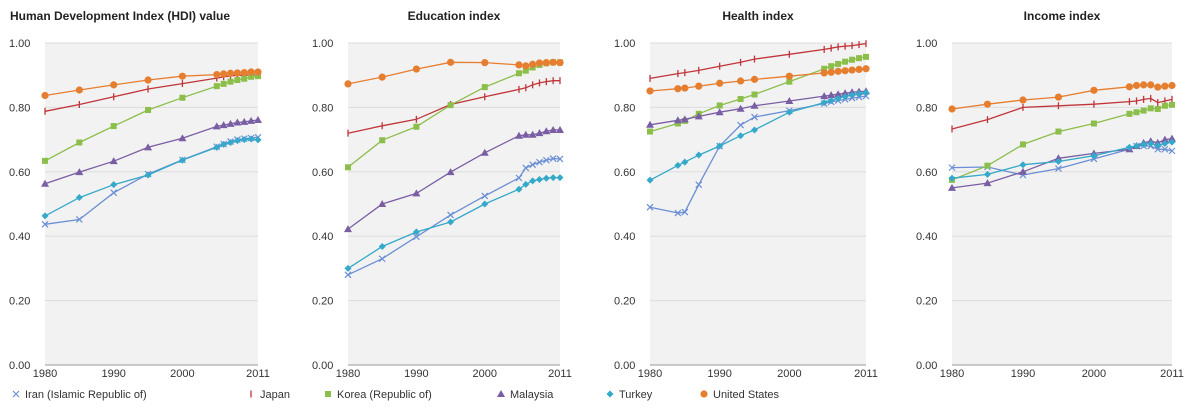  Describe the element at coordinates (1062, 113) in the screenshot. I see `series-line-japan` at that location.